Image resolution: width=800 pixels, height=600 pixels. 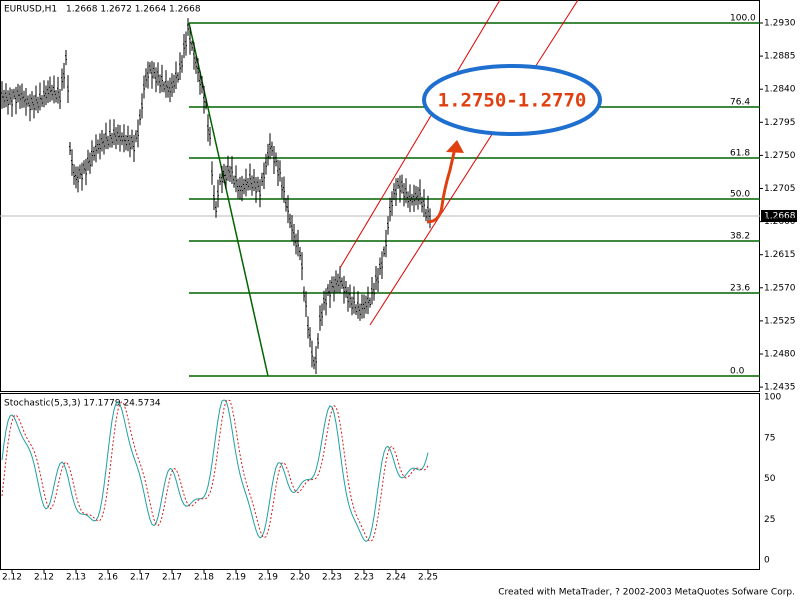 I want to click on channel-upper, so click(x=420, y=134).